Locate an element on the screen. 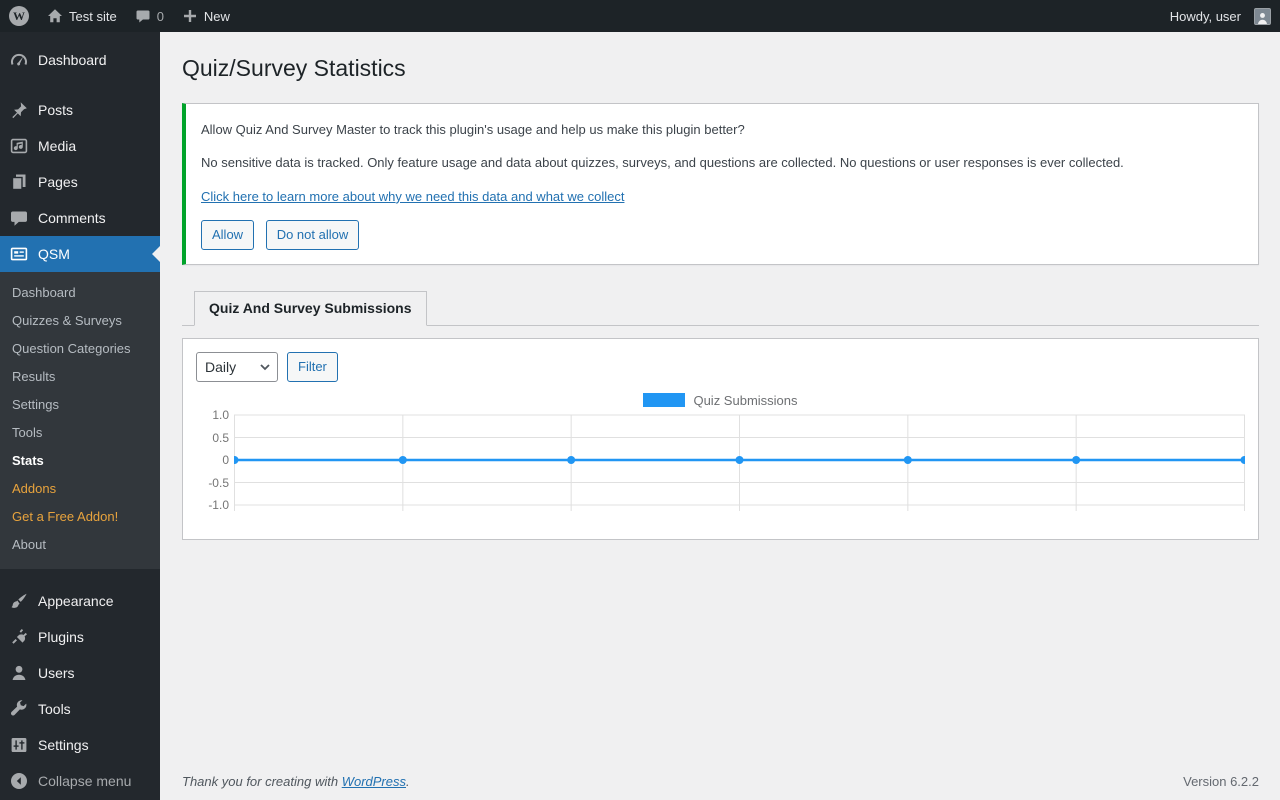 The height and width of the screenshot is (800, 1280). period-select: Daily is located at coordinates (237, 367).